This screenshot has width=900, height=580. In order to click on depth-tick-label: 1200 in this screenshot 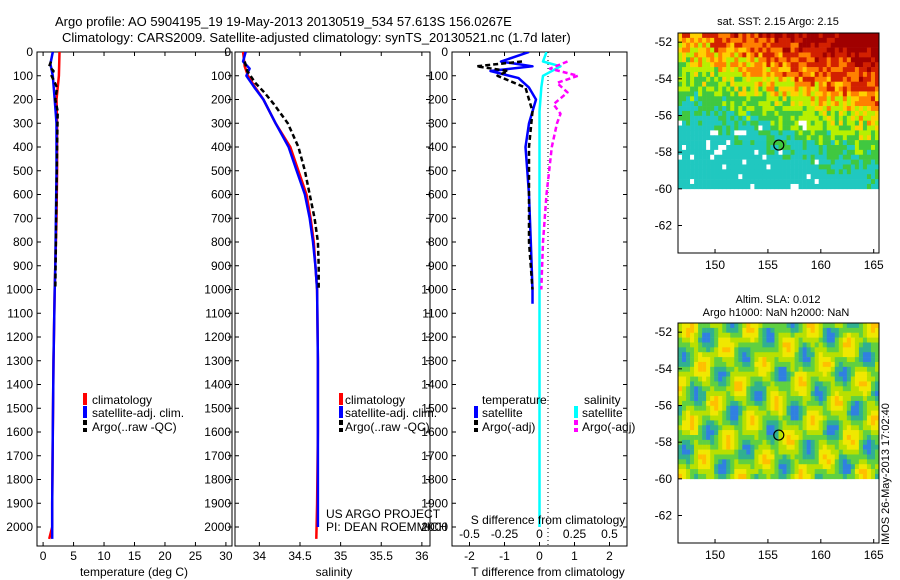, I will do `click(19, 337)`.